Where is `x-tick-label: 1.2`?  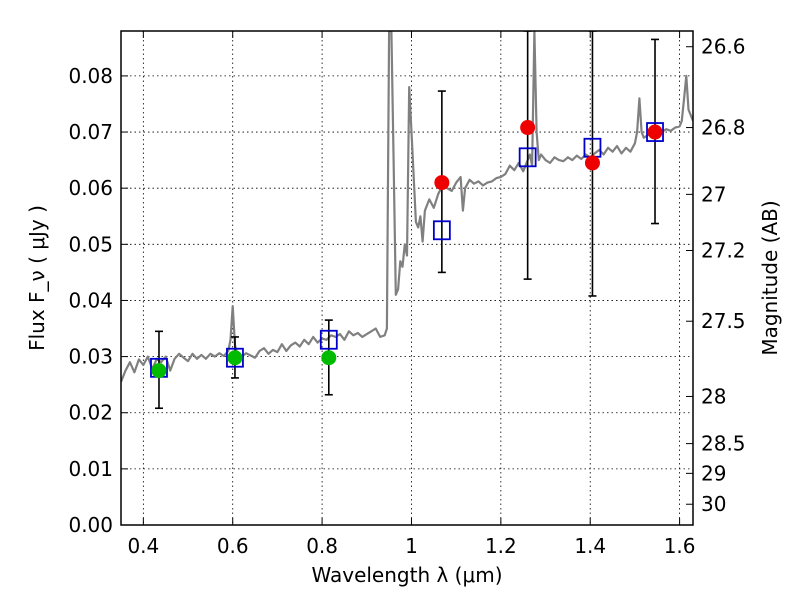
x-tick-label: 1.2 is located at coordinates (501, 546).